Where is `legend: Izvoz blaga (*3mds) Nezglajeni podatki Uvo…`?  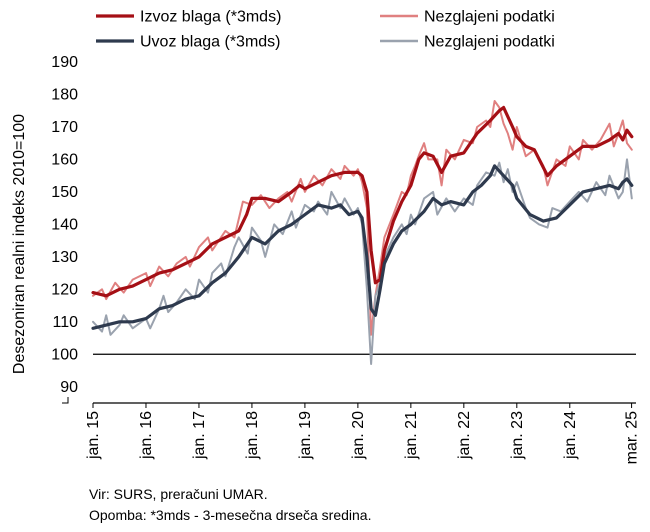 legend: Izvoz blaga (*3mds) Nezglajeni podatki Uvo… is located at coordinates (325, 30).